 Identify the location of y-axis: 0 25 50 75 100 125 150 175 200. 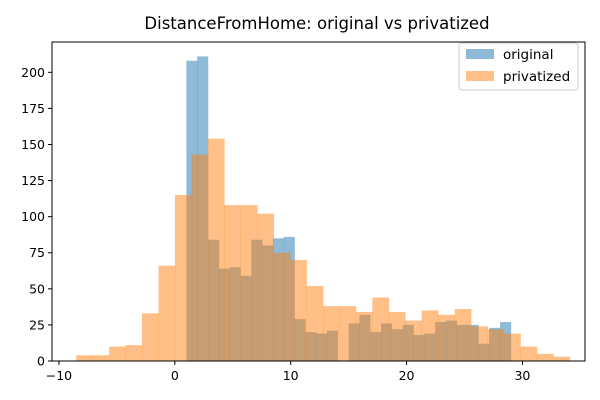
(36, 217).